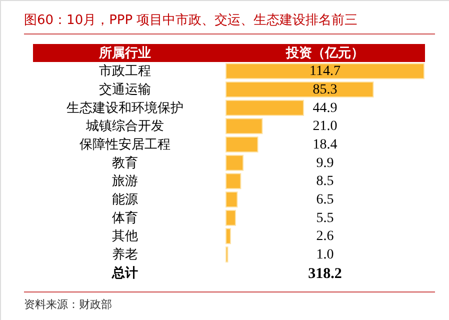  I want to click on x-axis-title: 投资（亿元）, so click(324, 53).